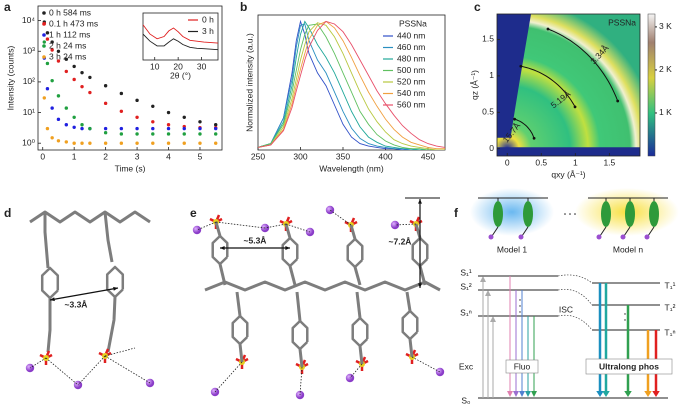 The width and height of the screenshot is (681, 408). I want to click on x-axis-title: Time (s), so click(130, 168).